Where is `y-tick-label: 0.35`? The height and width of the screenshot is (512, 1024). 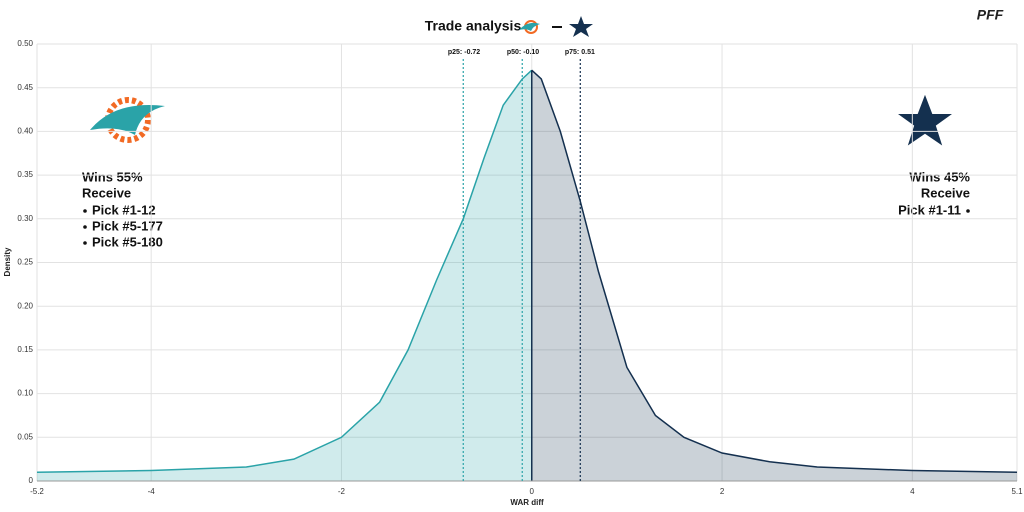 y-tick-label: 0.35 is located at coordinates (25, 174).